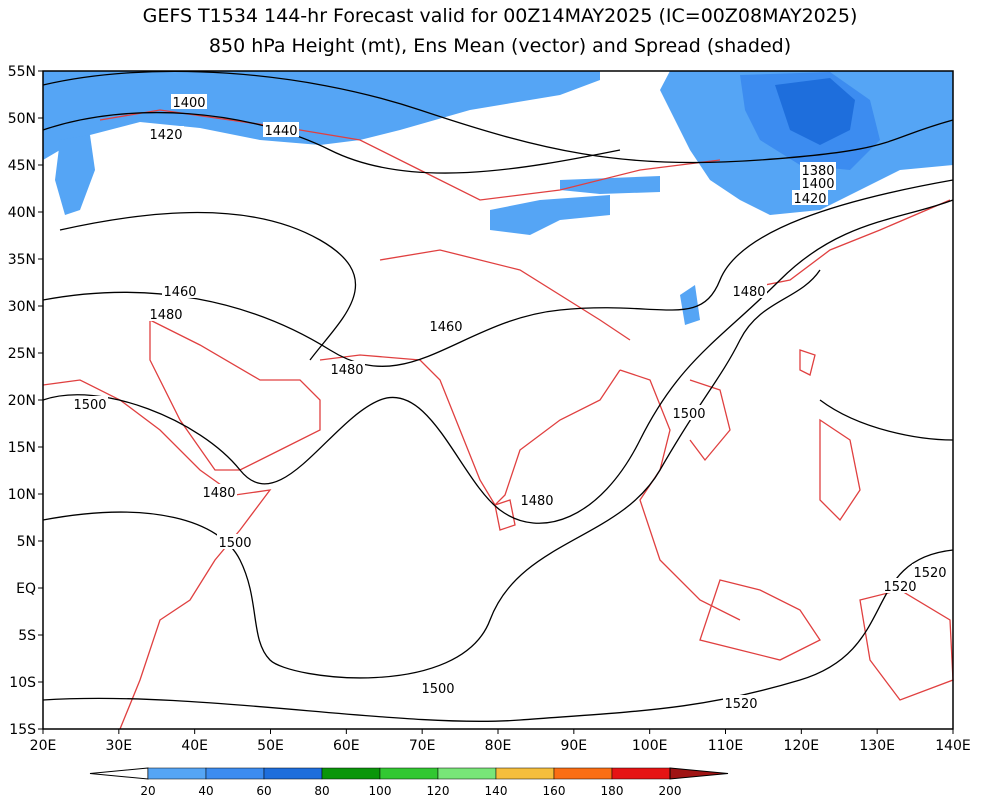 This screenshot has width=1000, height=804. I want to click on contour-label: 1440, so click(280, 131).